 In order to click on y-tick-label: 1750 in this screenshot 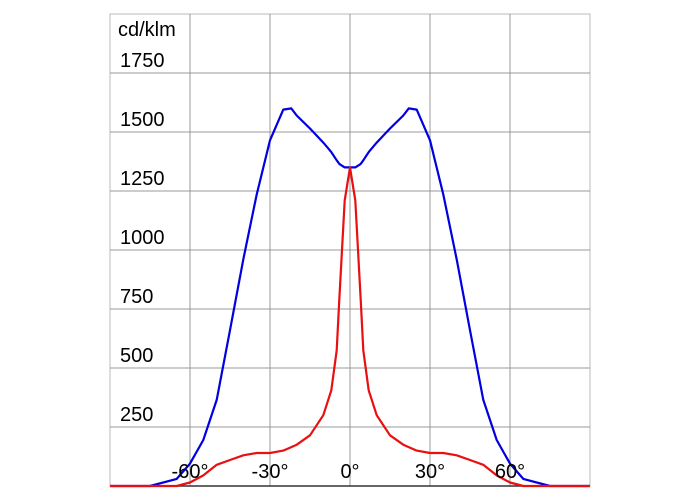, I will do `click(142, 61)`.